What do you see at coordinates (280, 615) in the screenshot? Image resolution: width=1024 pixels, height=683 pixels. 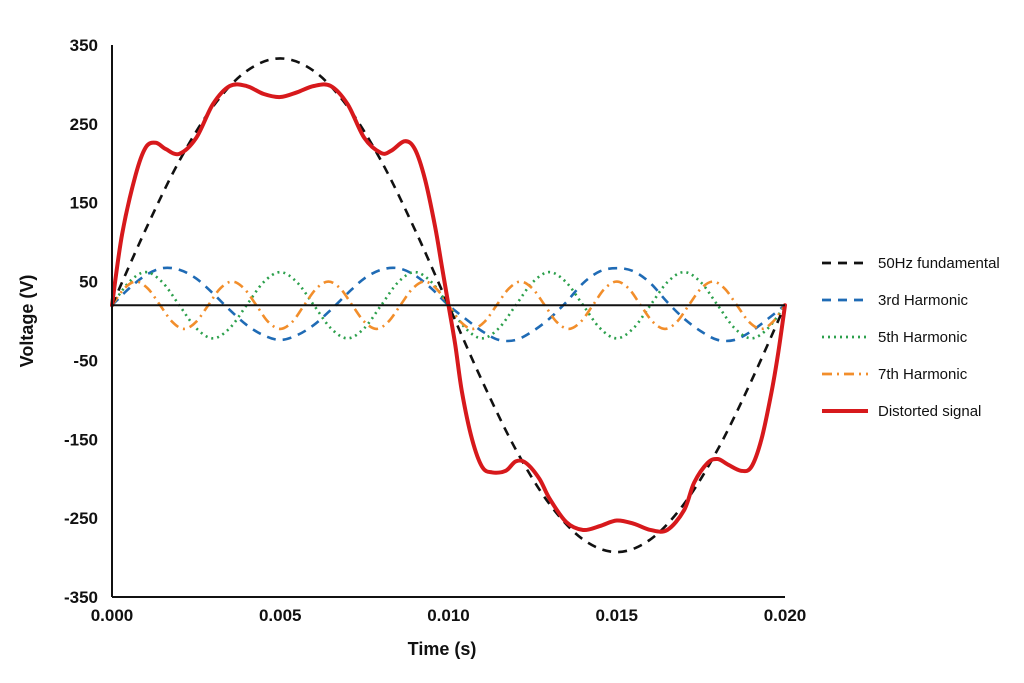 I see `x-tick-label: 0.005` at bounding box center [280, 615].